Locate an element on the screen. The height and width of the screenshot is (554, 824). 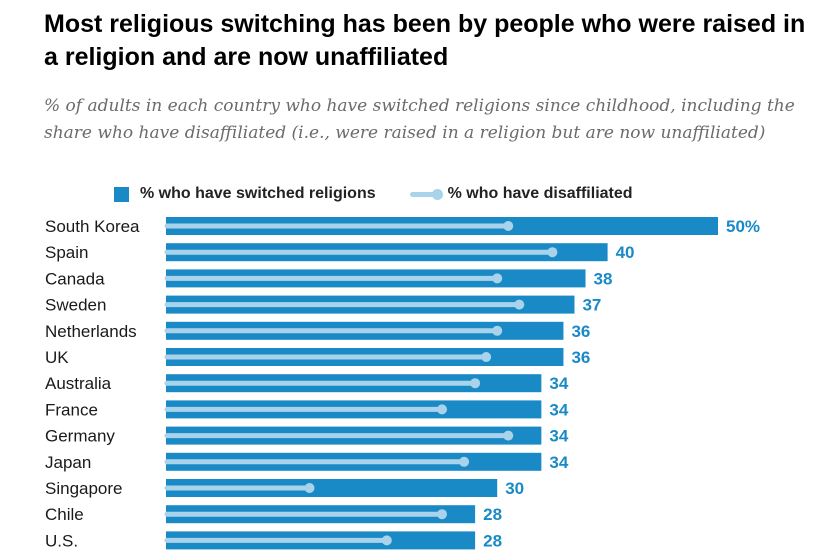
category-label: Japan is located at coordinates (68, 462).